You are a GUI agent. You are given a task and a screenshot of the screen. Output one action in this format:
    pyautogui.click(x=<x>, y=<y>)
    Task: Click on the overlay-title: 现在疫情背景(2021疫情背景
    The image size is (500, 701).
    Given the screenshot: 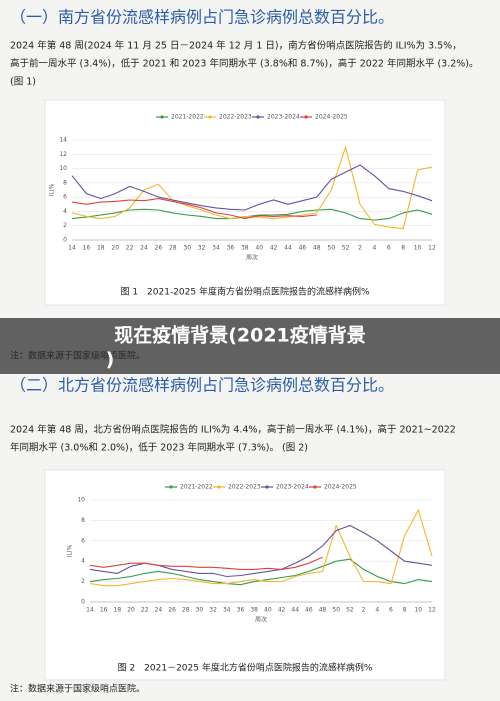 What is the action you would take?
    pyautogui.click(x=240, y=335)
    